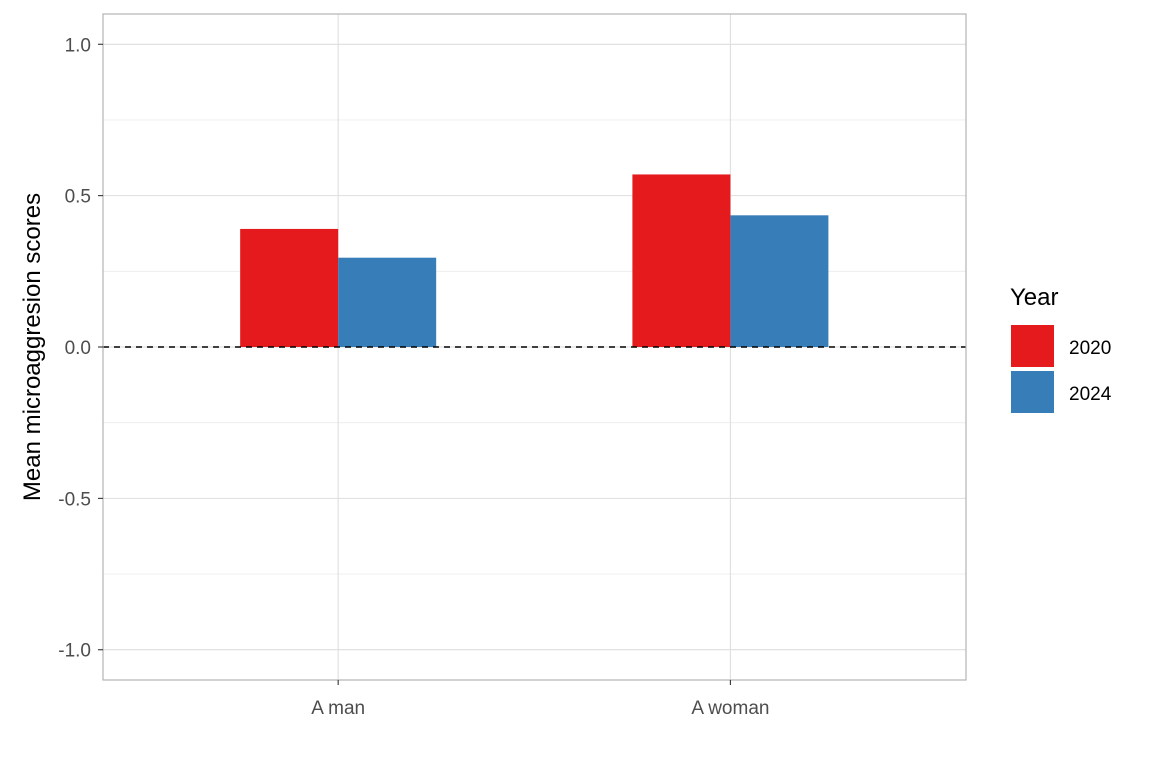 The image size is (1152, 768). What do you see at coordinates (1032, 346) in the screenshot?
I see `legend-swatch-2020` at bounding box center [1032, 346].